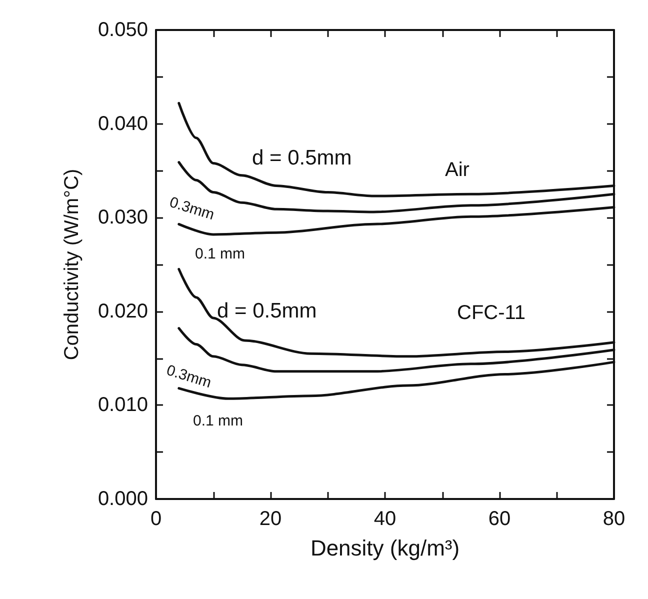  What do you see at coordinates (123, 30) in the screenshot?
I see `y-tick-label: 0.050` at bounding box center [123, 30].